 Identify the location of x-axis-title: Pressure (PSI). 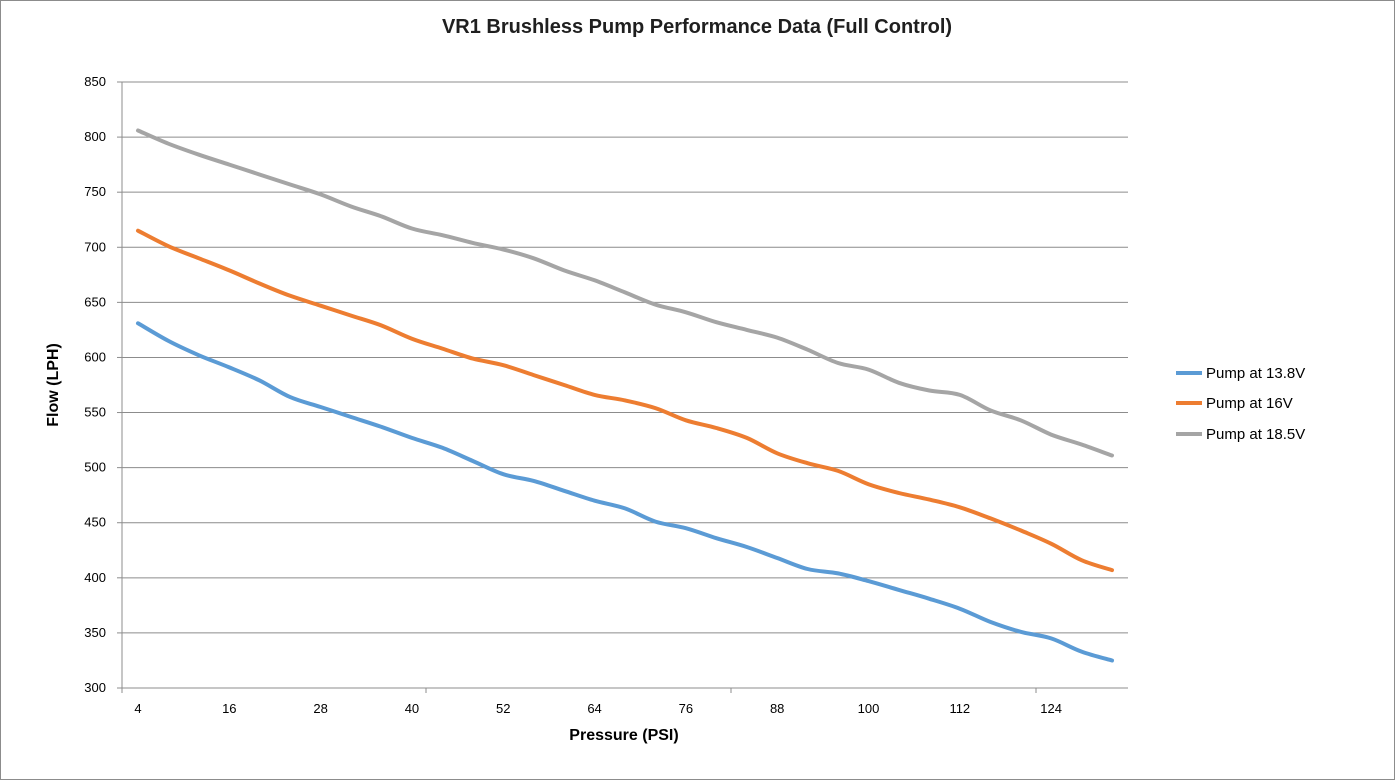
(623, 735).